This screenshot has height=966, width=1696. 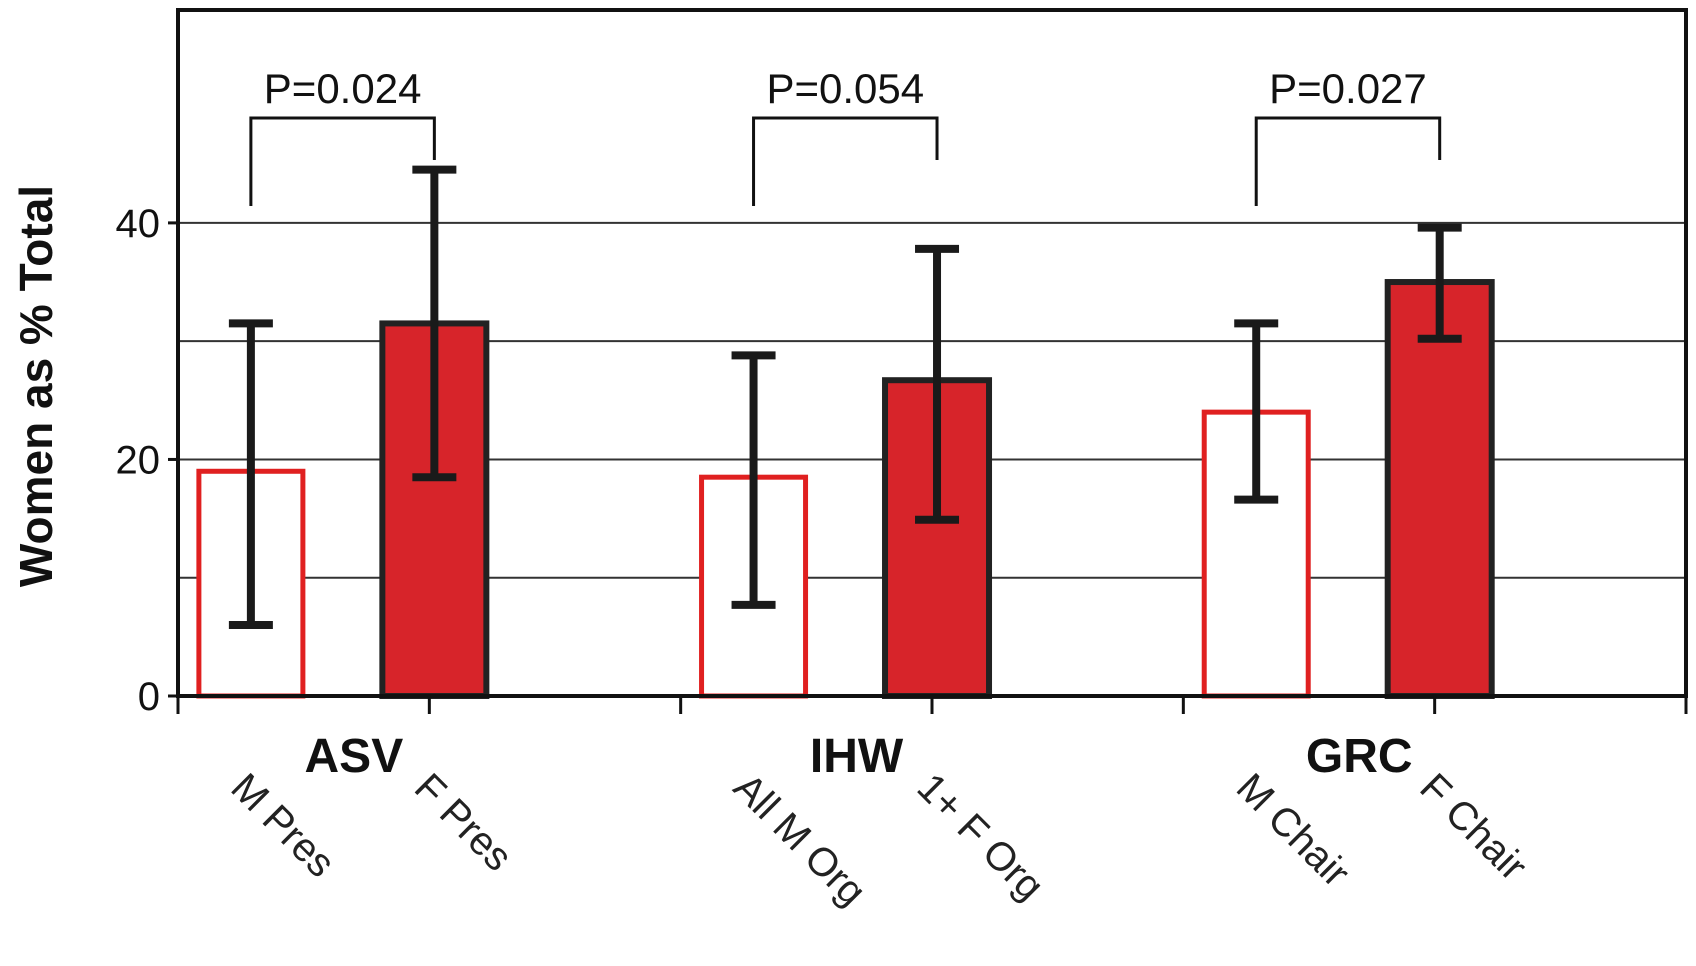 What do you see at coordinates (1473, 827) in the screenshot?
I see `category-label: F Chair` at bounding box center [1473, 827].